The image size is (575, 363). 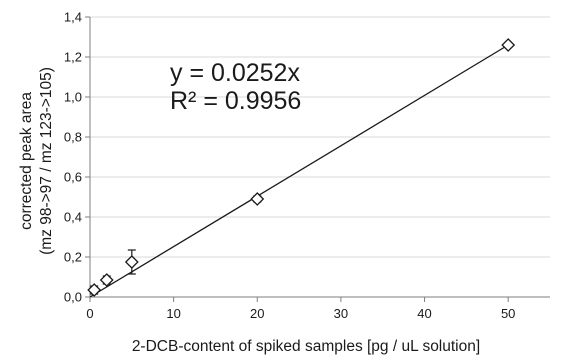 I want to click on x-tick-label: 20, so click(x=257, y=313).